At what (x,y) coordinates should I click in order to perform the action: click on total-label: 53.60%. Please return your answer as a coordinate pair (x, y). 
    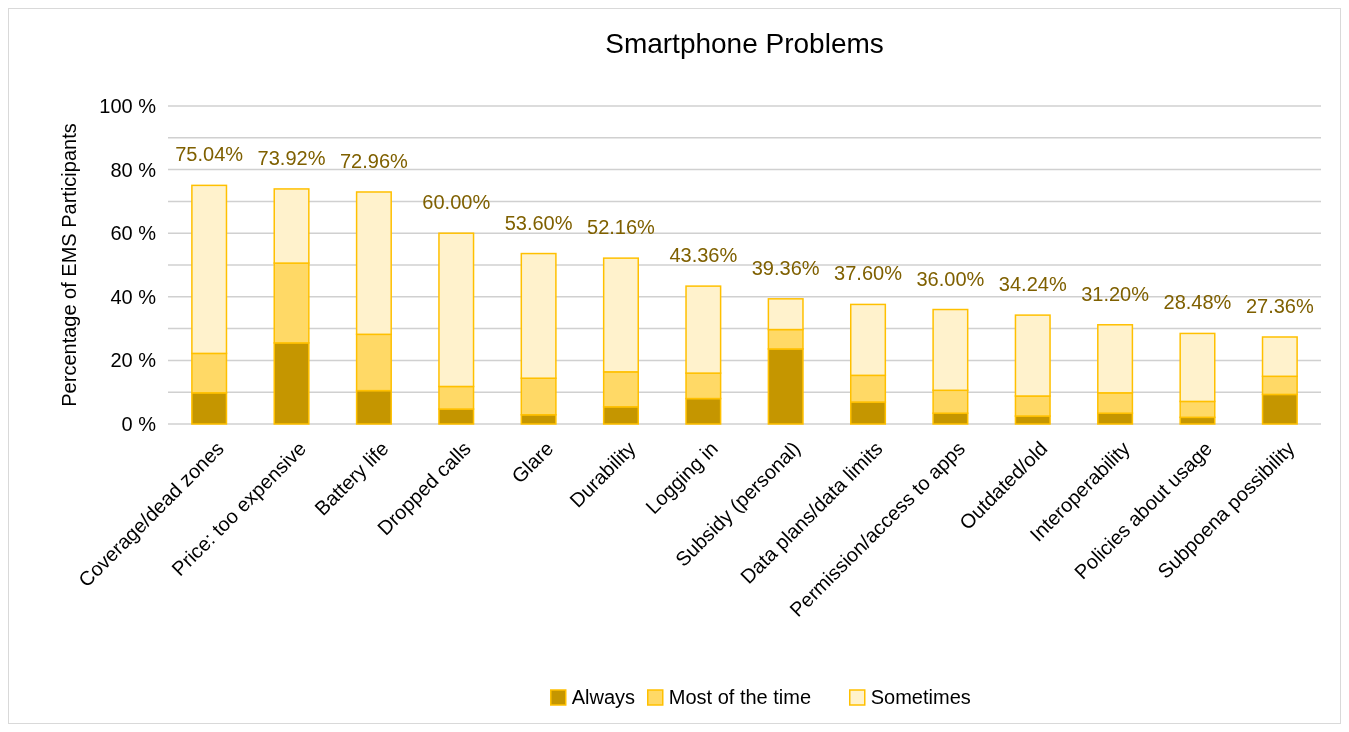
    Looking at the image, I should click on (538, 222).